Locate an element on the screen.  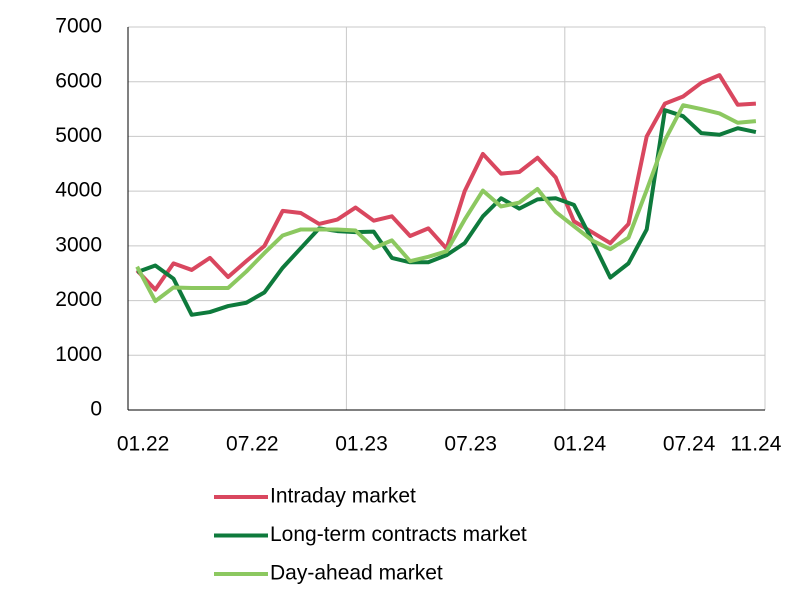
legend-label: Long-term contracts market is located at coordinates (398, 534).